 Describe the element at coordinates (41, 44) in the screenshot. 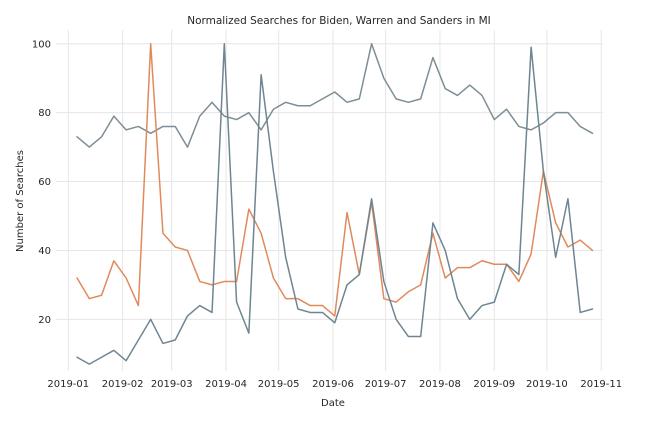

I see `y-tick-label: 100` at that location.